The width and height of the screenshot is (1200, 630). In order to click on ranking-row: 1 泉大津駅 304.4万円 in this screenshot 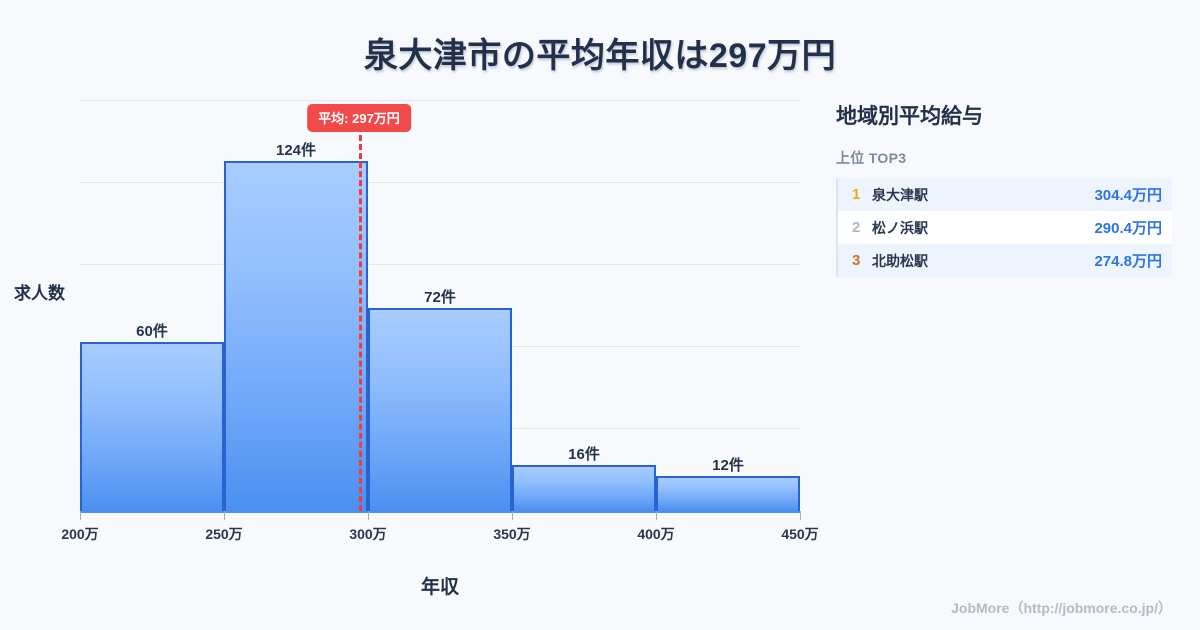, I will do `click(1005, 194)`.